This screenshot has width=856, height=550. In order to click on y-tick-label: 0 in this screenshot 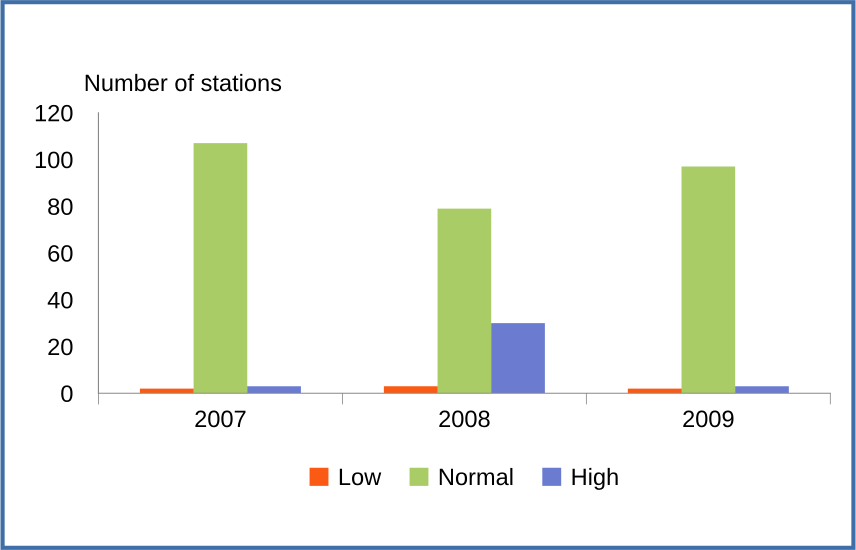, I will do `click(67, 393)`.